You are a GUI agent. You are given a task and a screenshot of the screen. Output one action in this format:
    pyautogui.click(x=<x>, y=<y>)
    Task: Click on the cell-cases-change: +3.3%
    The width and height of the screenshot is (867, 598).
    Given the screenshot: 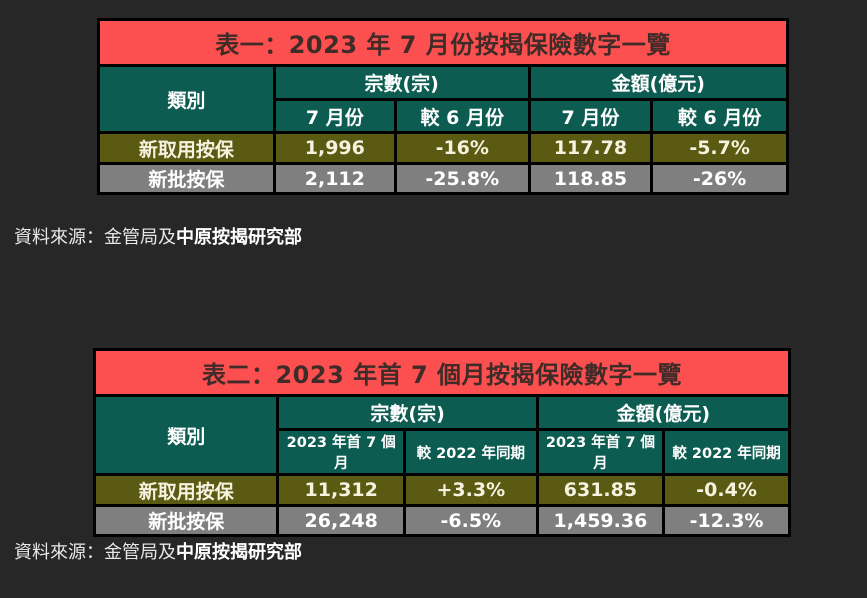 What is the action you would take?
    pyautogui.click(x=470, y=490)
    